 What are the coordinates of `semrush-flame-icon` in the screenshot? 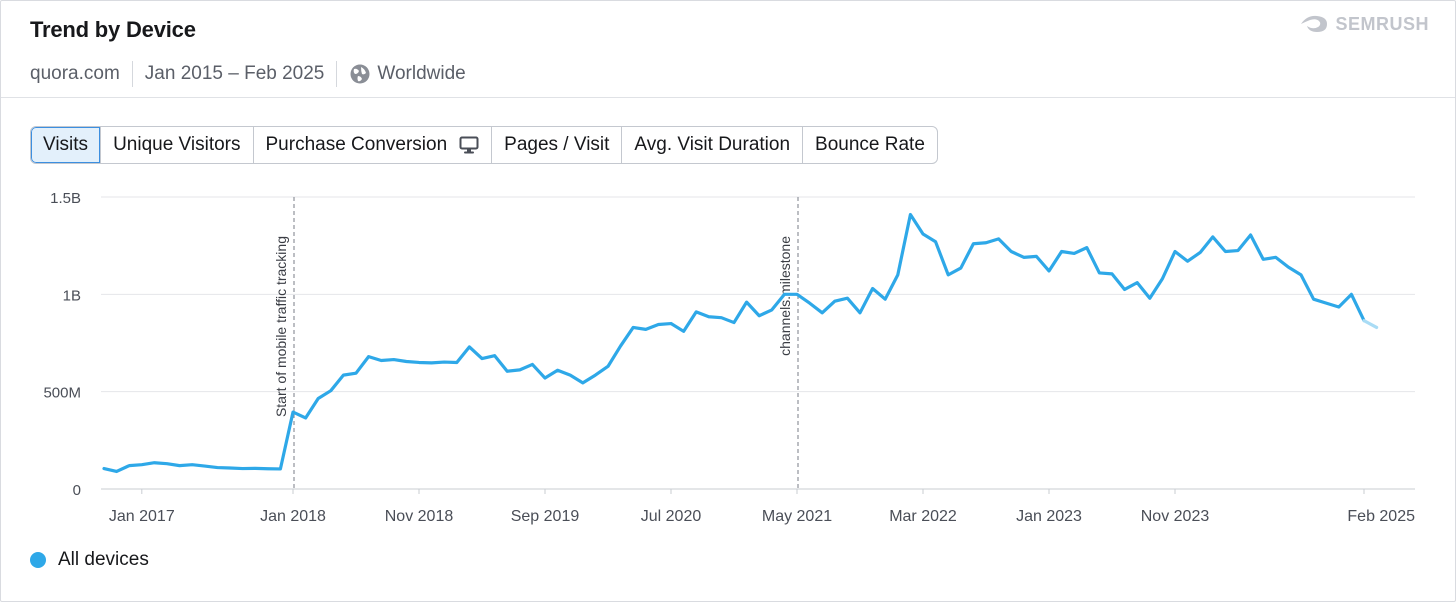 It's located at (1314, 23).